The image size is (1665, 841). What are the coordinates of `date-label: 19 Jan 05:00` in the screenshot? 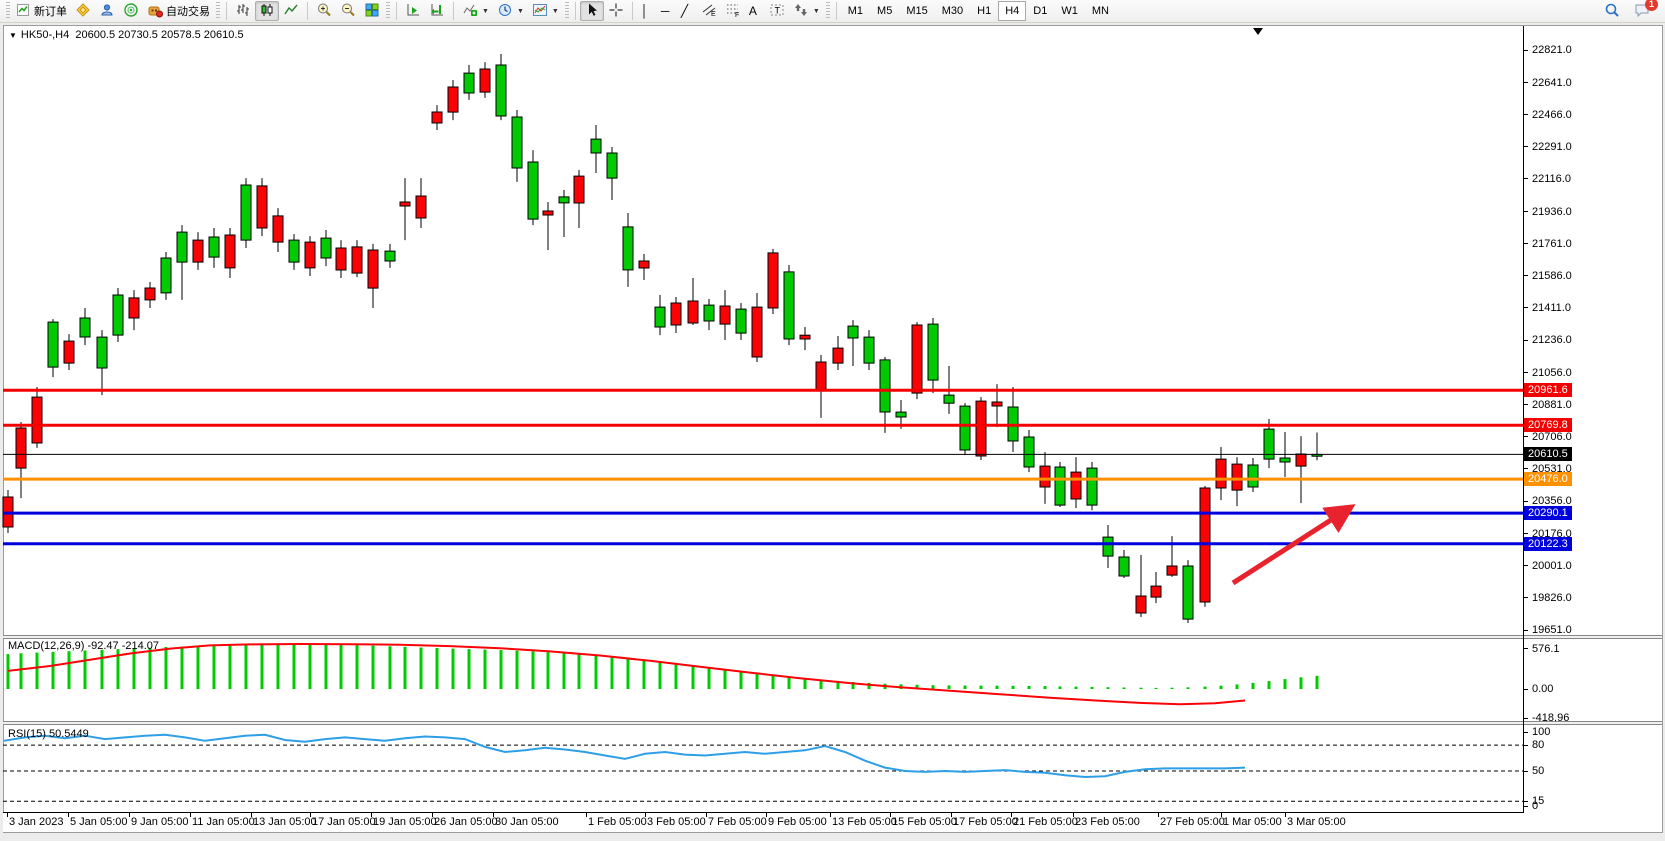 It's located at (405, 822).